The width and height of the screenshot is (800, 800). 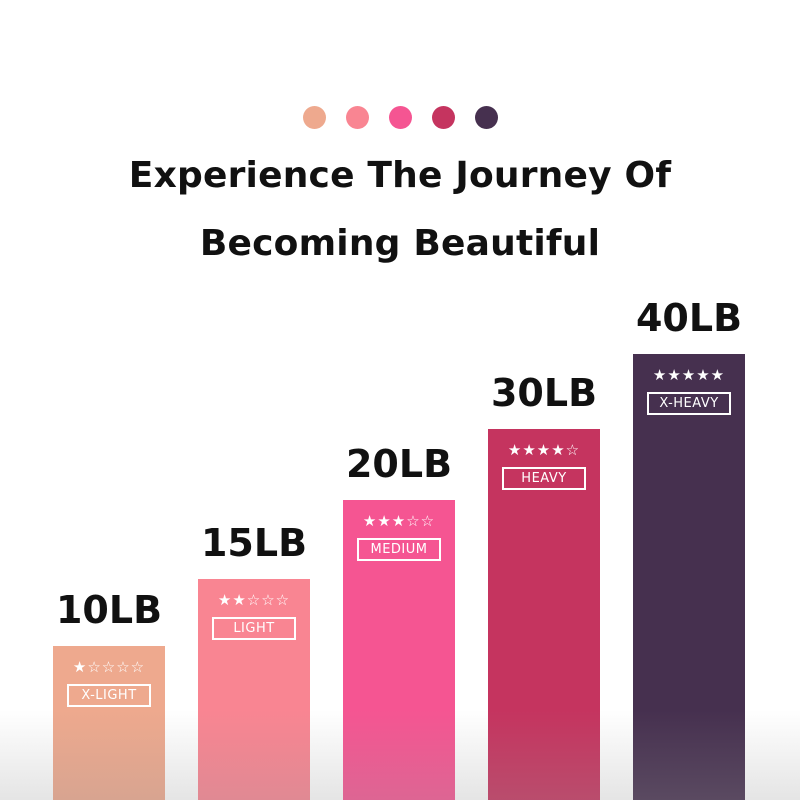 What do you see at coordinates (544, 478) in the screenshot?
I see `level-badge: HEAVY` at bounding box center [544, 478].